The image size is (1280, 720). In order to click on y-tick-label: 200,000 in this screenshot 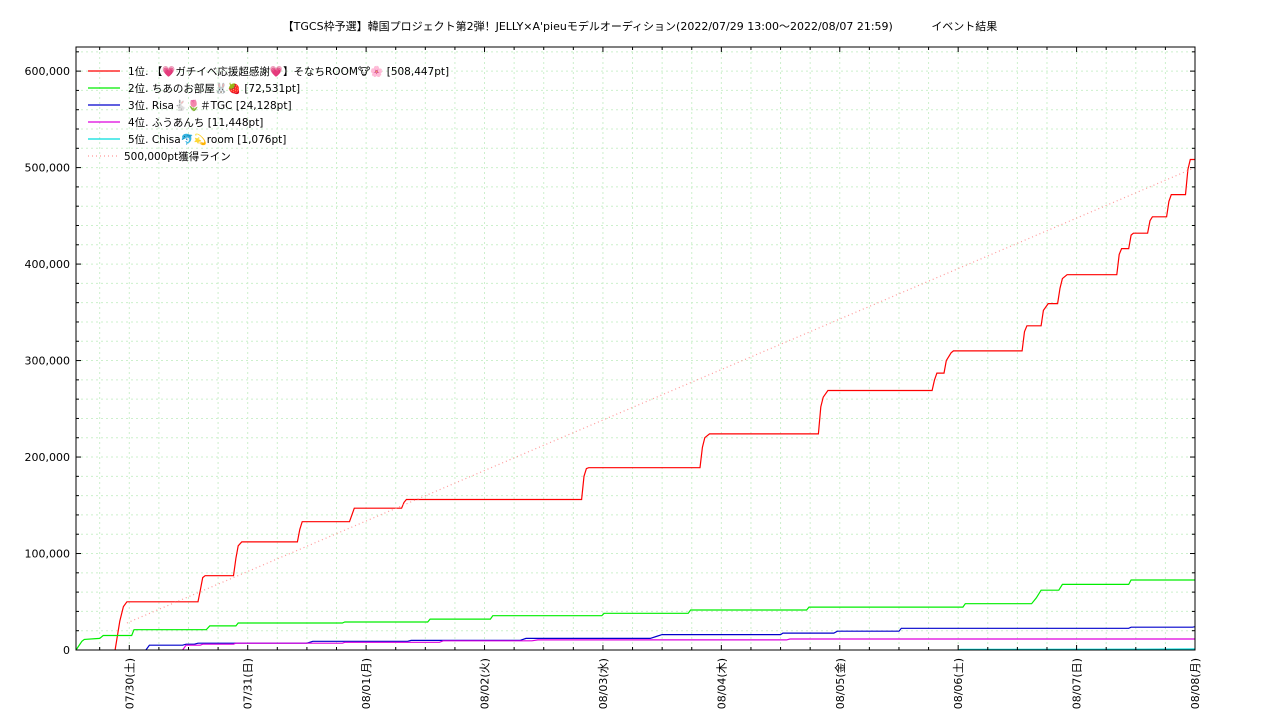, I will do `click(48, 457)`.